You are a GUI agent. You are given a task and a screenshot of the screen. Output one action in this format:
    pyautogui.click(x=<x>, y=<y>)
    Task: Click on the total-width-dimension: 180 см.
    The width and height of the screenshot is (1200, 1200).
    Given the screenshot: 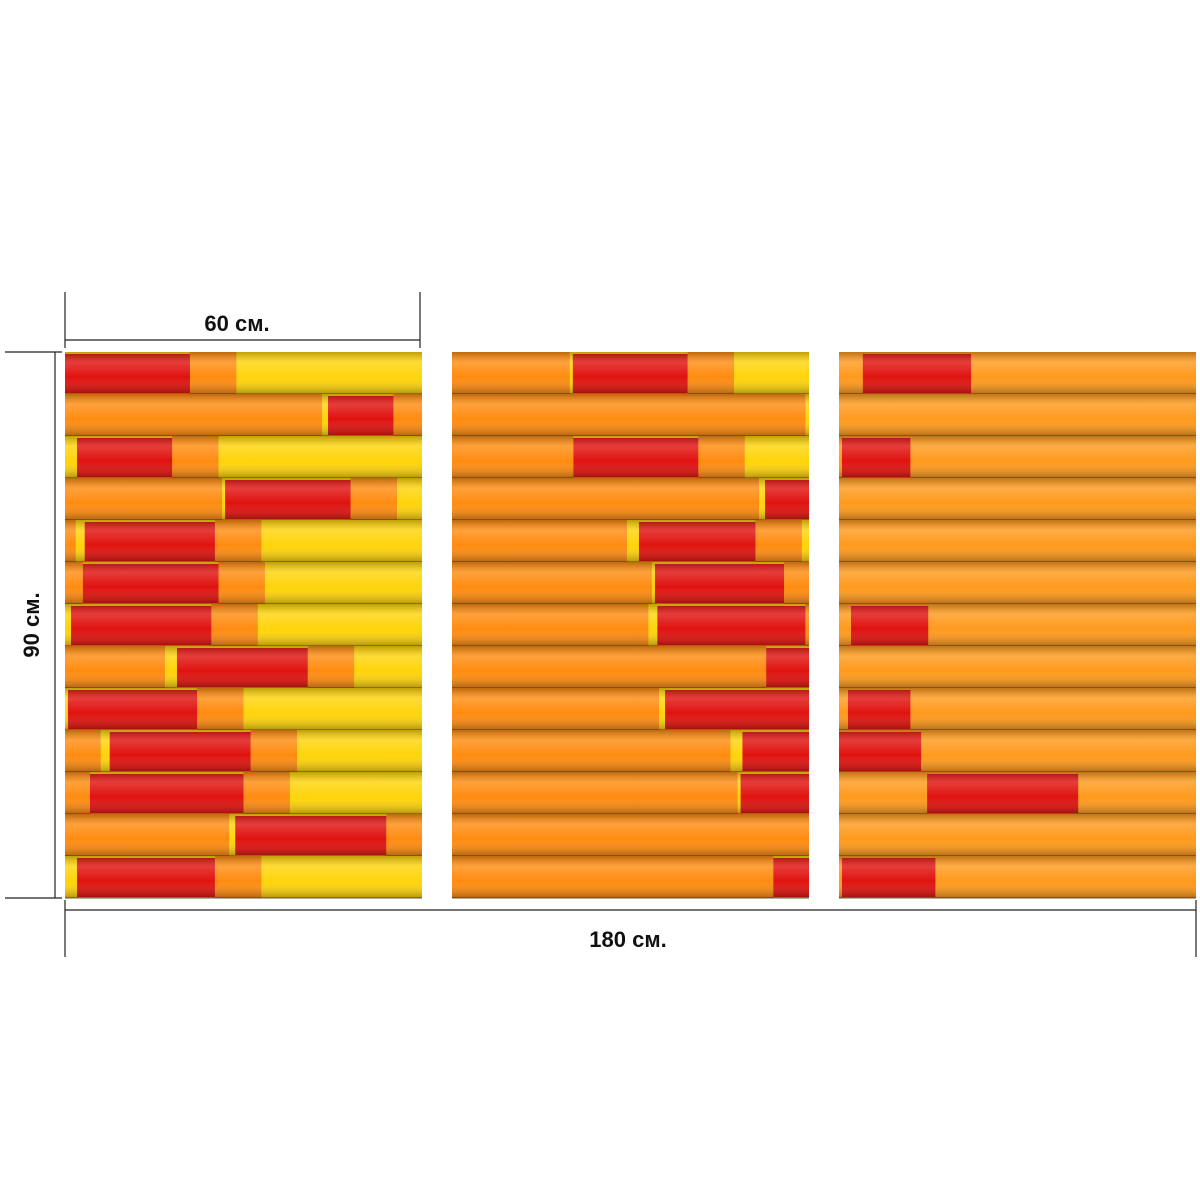 What is the action you would take?
    pyautogui.click(x=630, y=928)
    